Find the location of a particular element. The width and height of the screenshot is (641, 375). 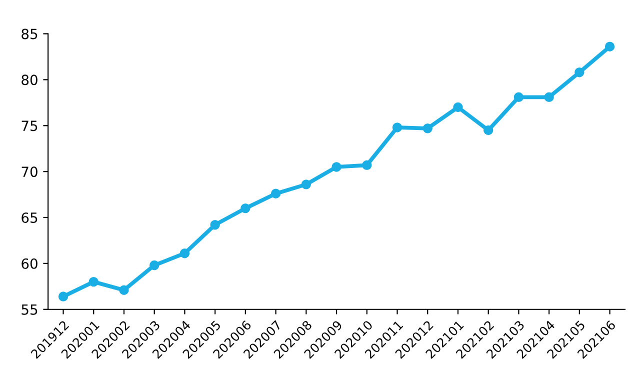

y-tick-label: 80 is located at coordinates (30, 80).